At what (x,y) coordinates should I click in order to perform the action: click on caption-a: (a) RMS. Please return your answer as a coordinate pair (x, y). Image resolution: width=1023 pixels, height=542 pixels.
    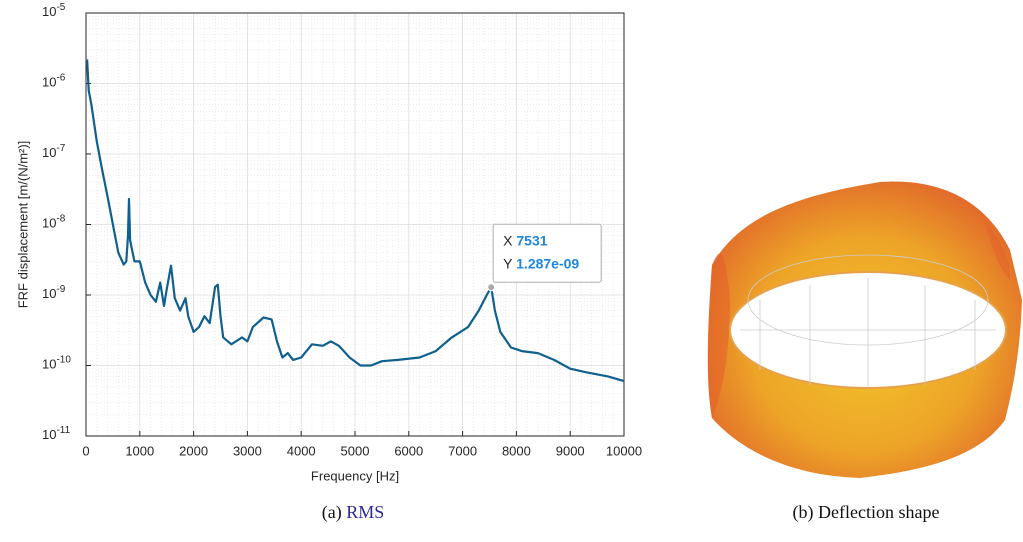
    Looking at the image, I should click on (353, 512).